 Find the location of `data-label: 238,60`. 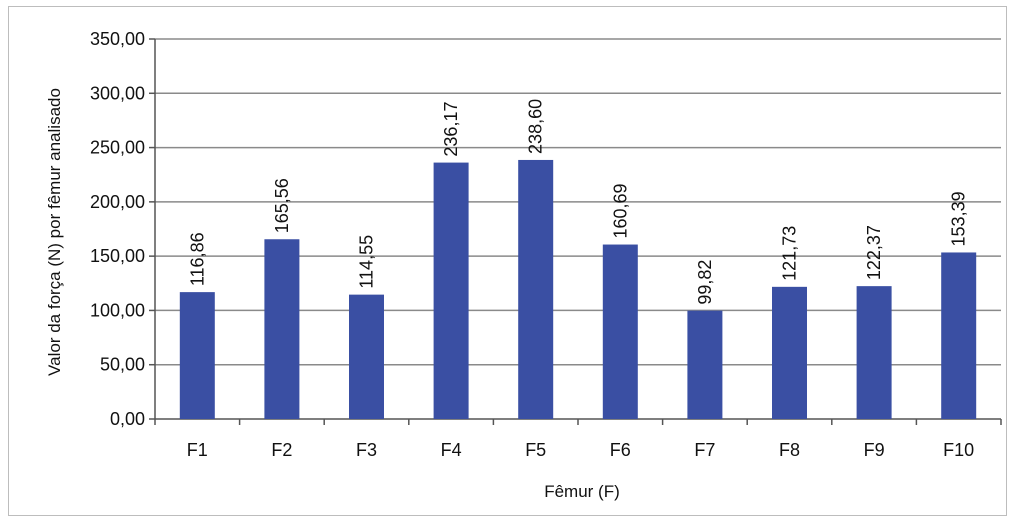

data-label: 238,60 is located at coordinates (536, 126).